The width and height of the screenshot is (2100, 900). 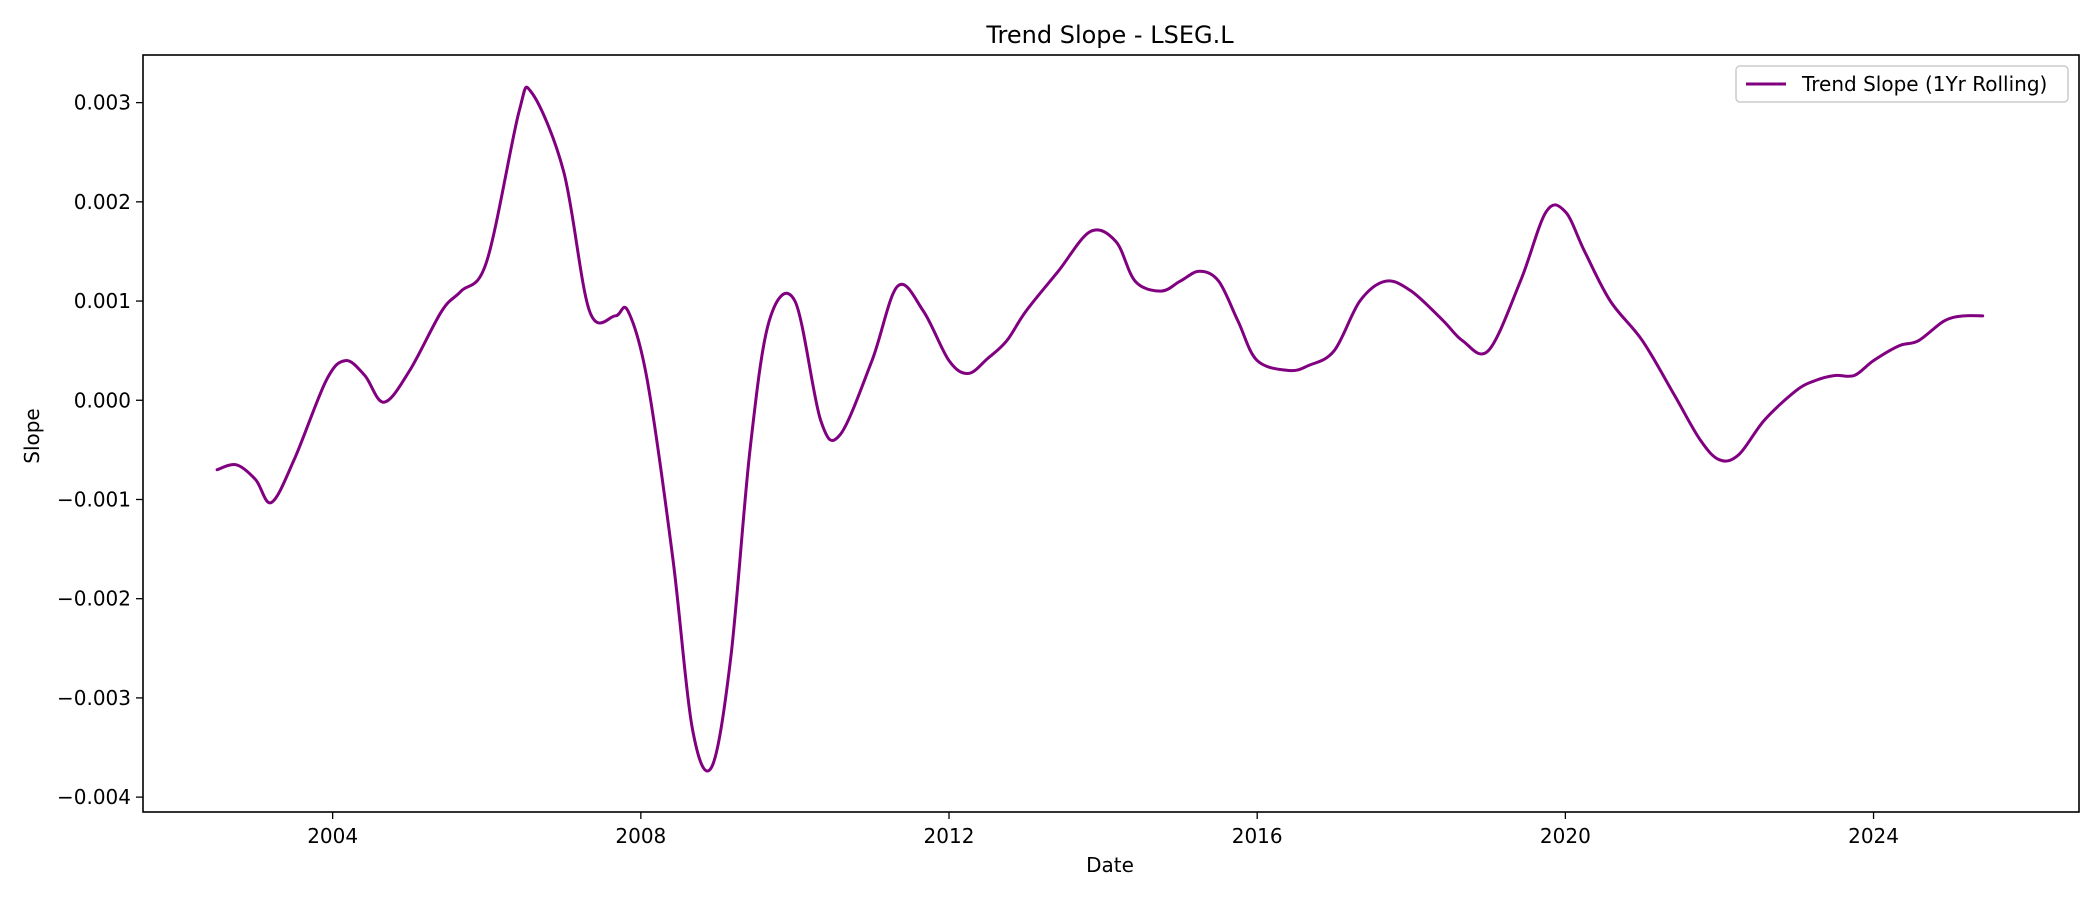 What do you see at coordinates (94, 499) in the screenshot?
I see `y-tick-label: −0.001` at bounding box center [94, 499].